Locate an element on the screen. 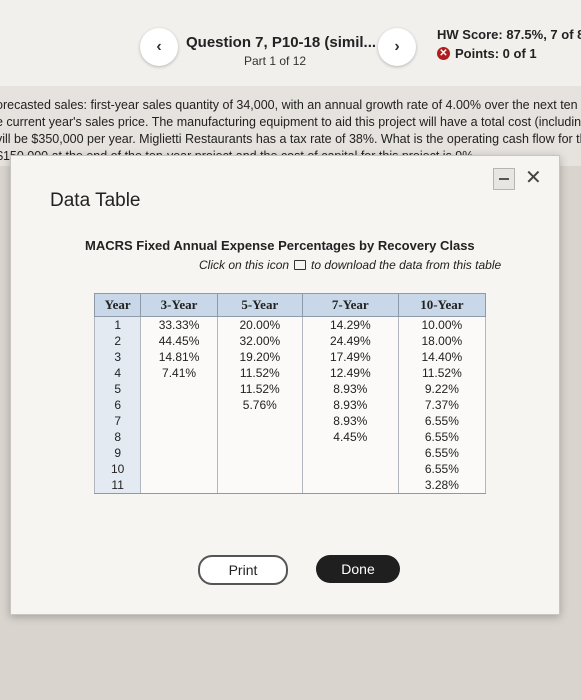  percentage-cell: 7.37% is located at coordinates (442, 405).